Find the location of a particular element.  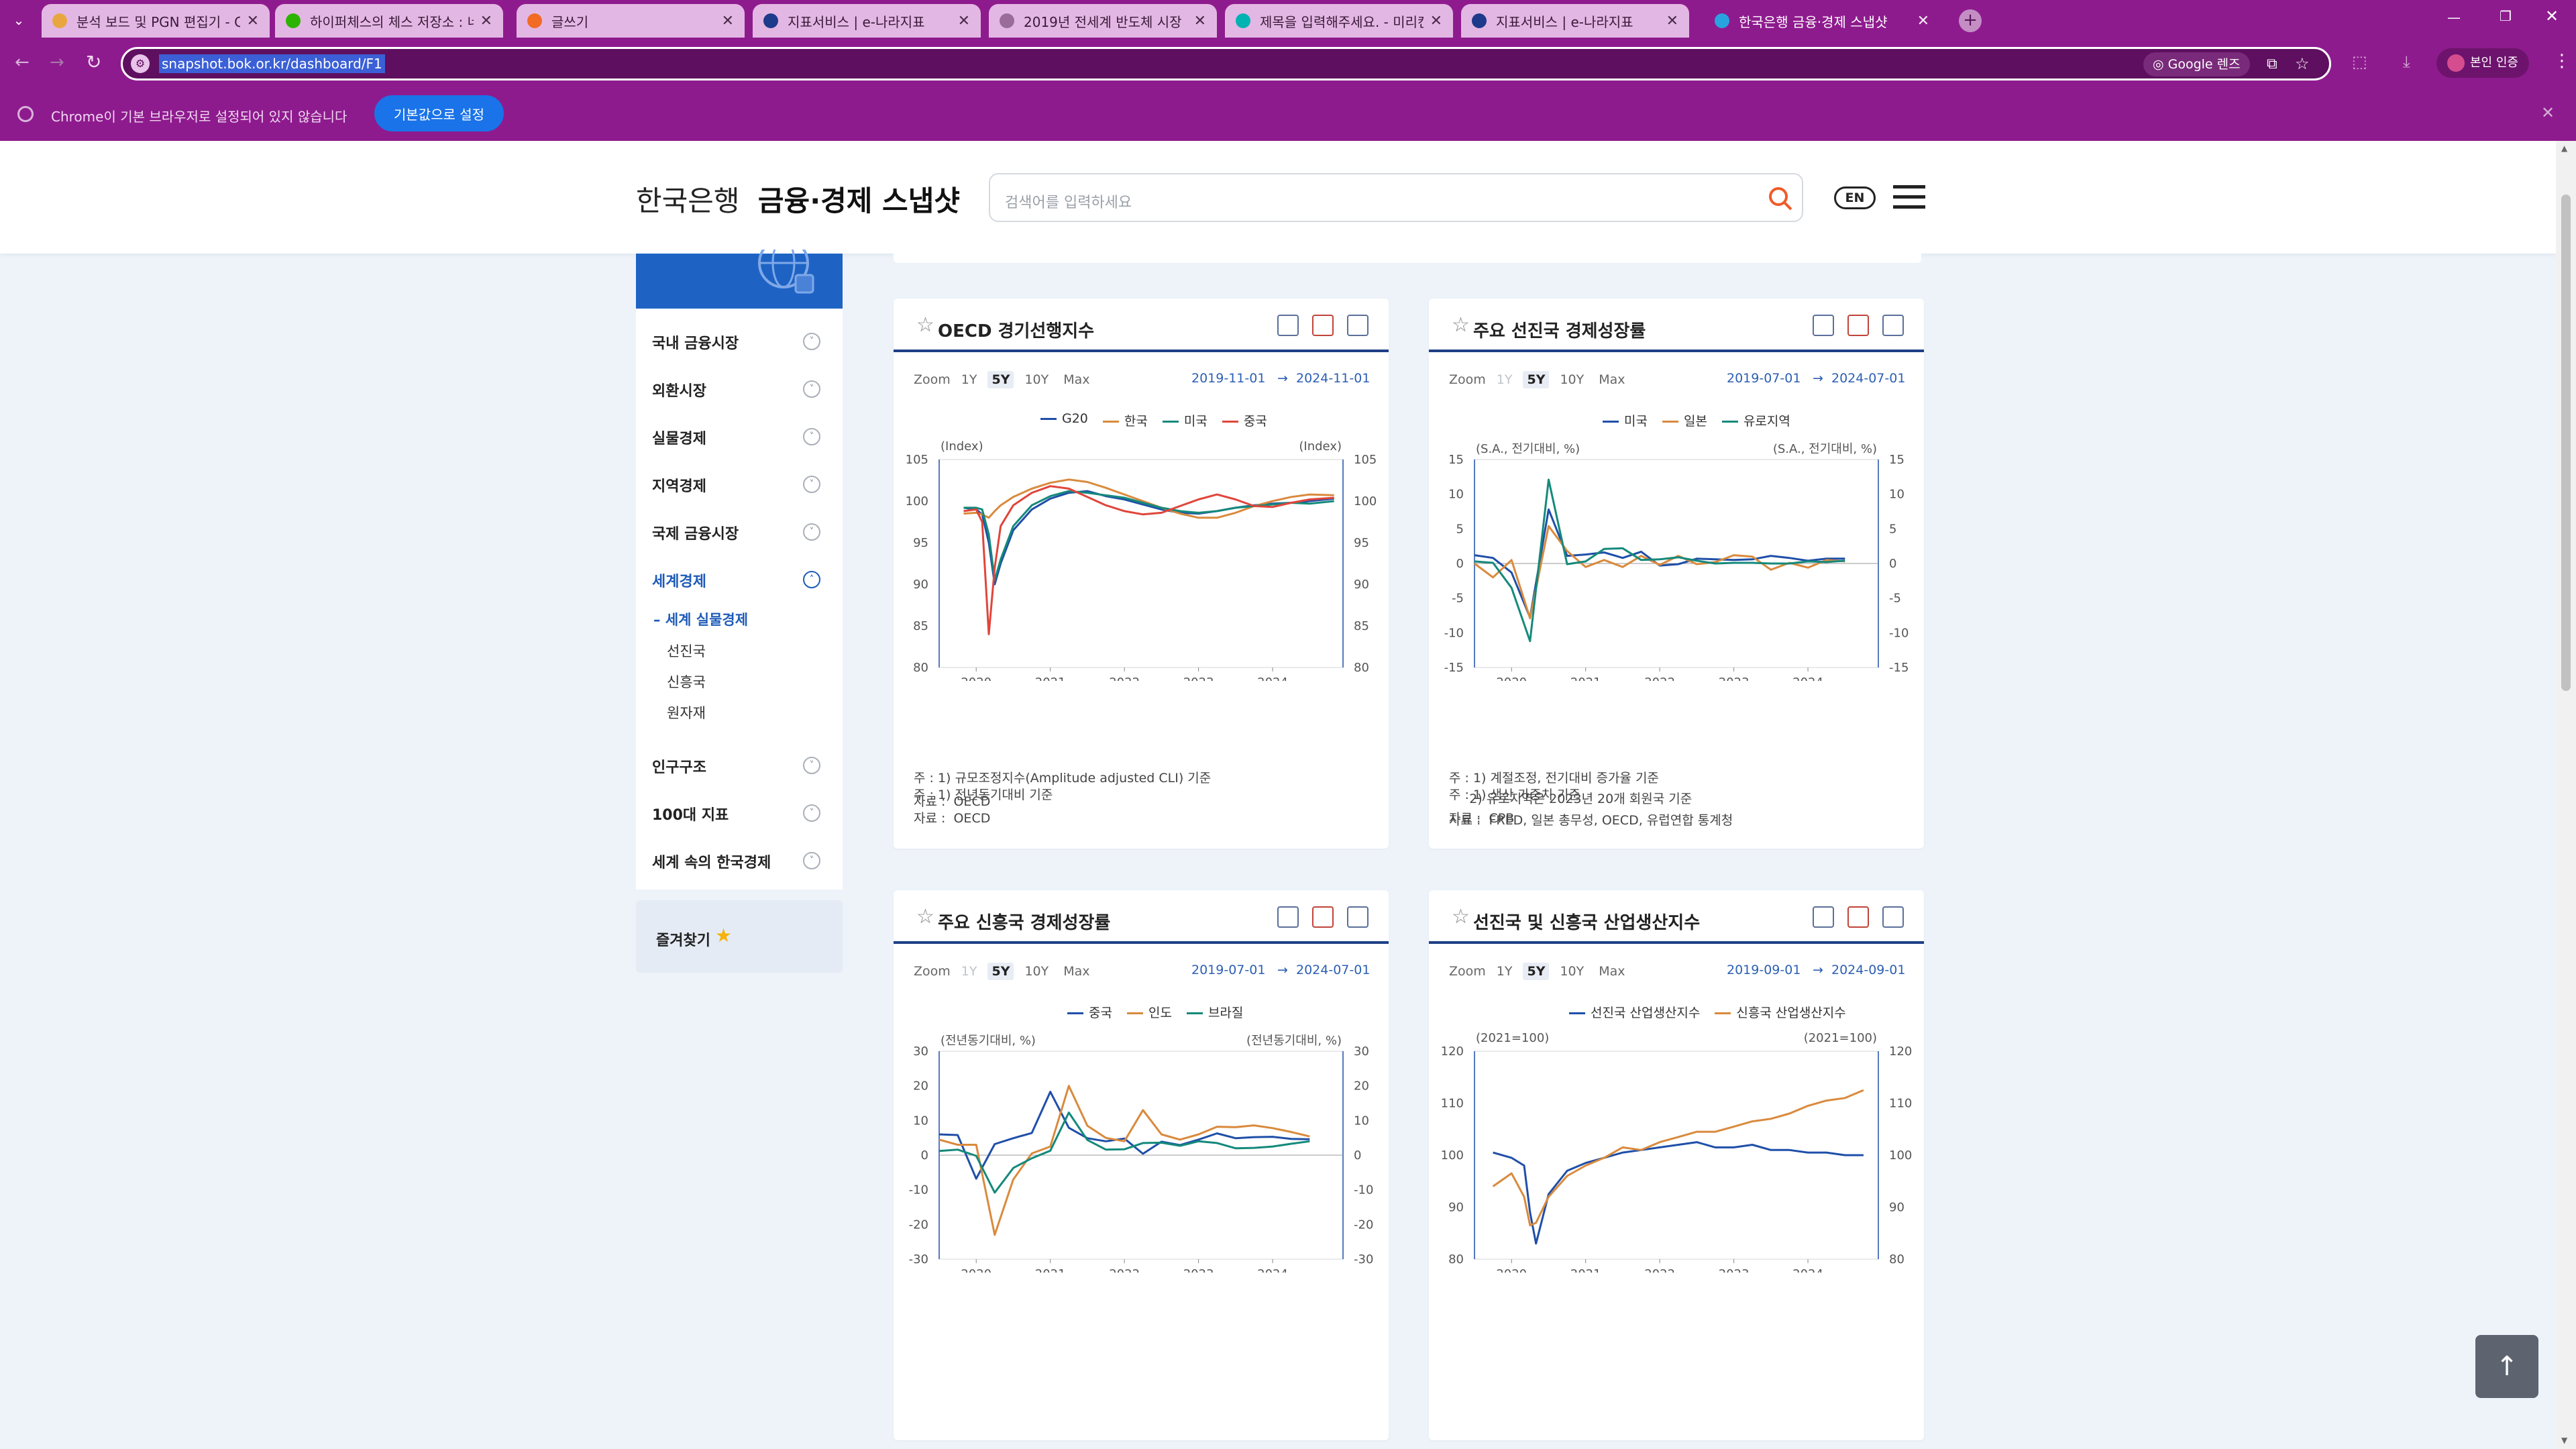

maximize-button: ❐ is located at coordinates (2506, 16).